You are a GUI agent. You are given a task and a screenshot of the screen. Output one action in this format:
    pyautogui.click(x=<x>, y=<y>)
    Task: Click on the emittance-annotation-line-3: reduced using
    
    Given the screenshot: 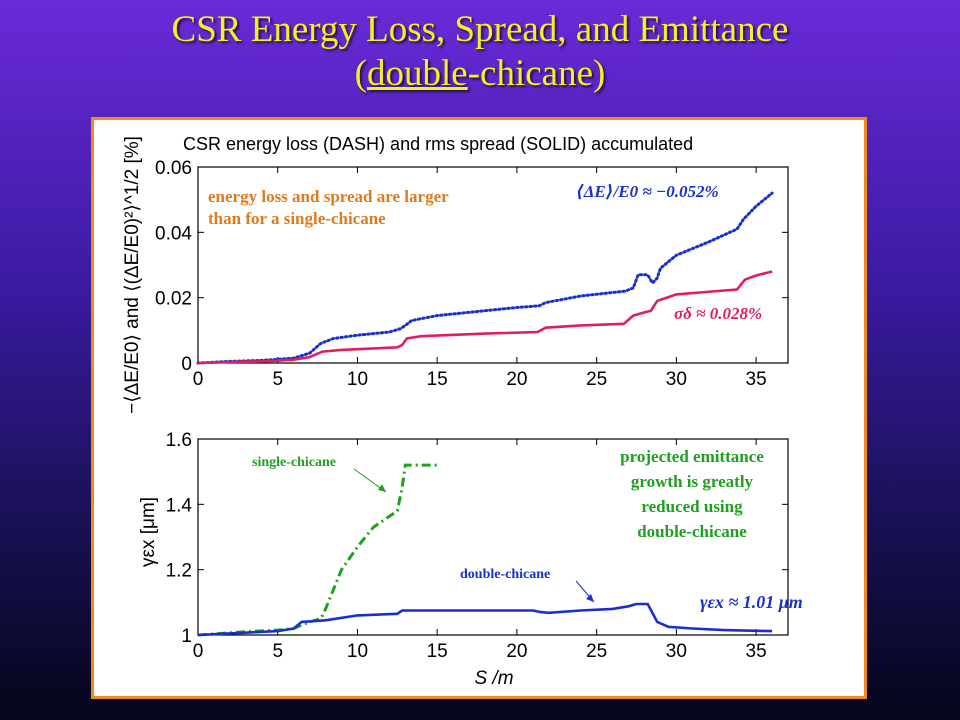 What is the action you would take?
    pyautogui.click(x=692, y=506)
    